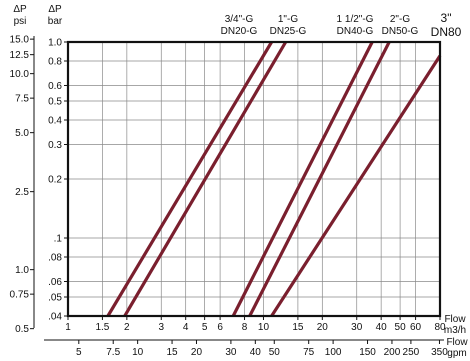 Image resolution: width=470 pixels, height=361 pixels. I want to click on x-tick-label-m3h: 30, so click(357, 327).